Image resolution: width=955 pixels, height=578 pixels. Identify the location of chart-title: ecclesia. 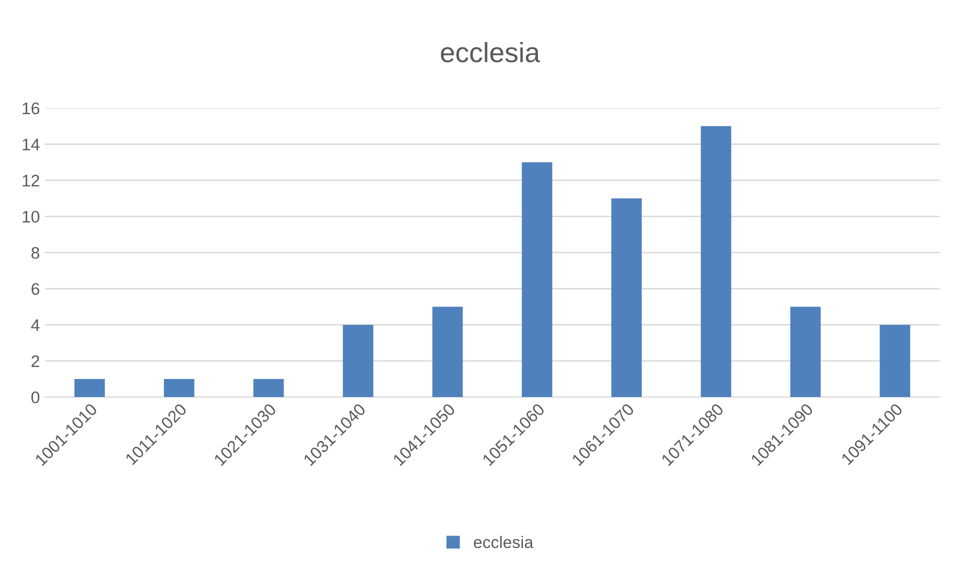
(490, 52).